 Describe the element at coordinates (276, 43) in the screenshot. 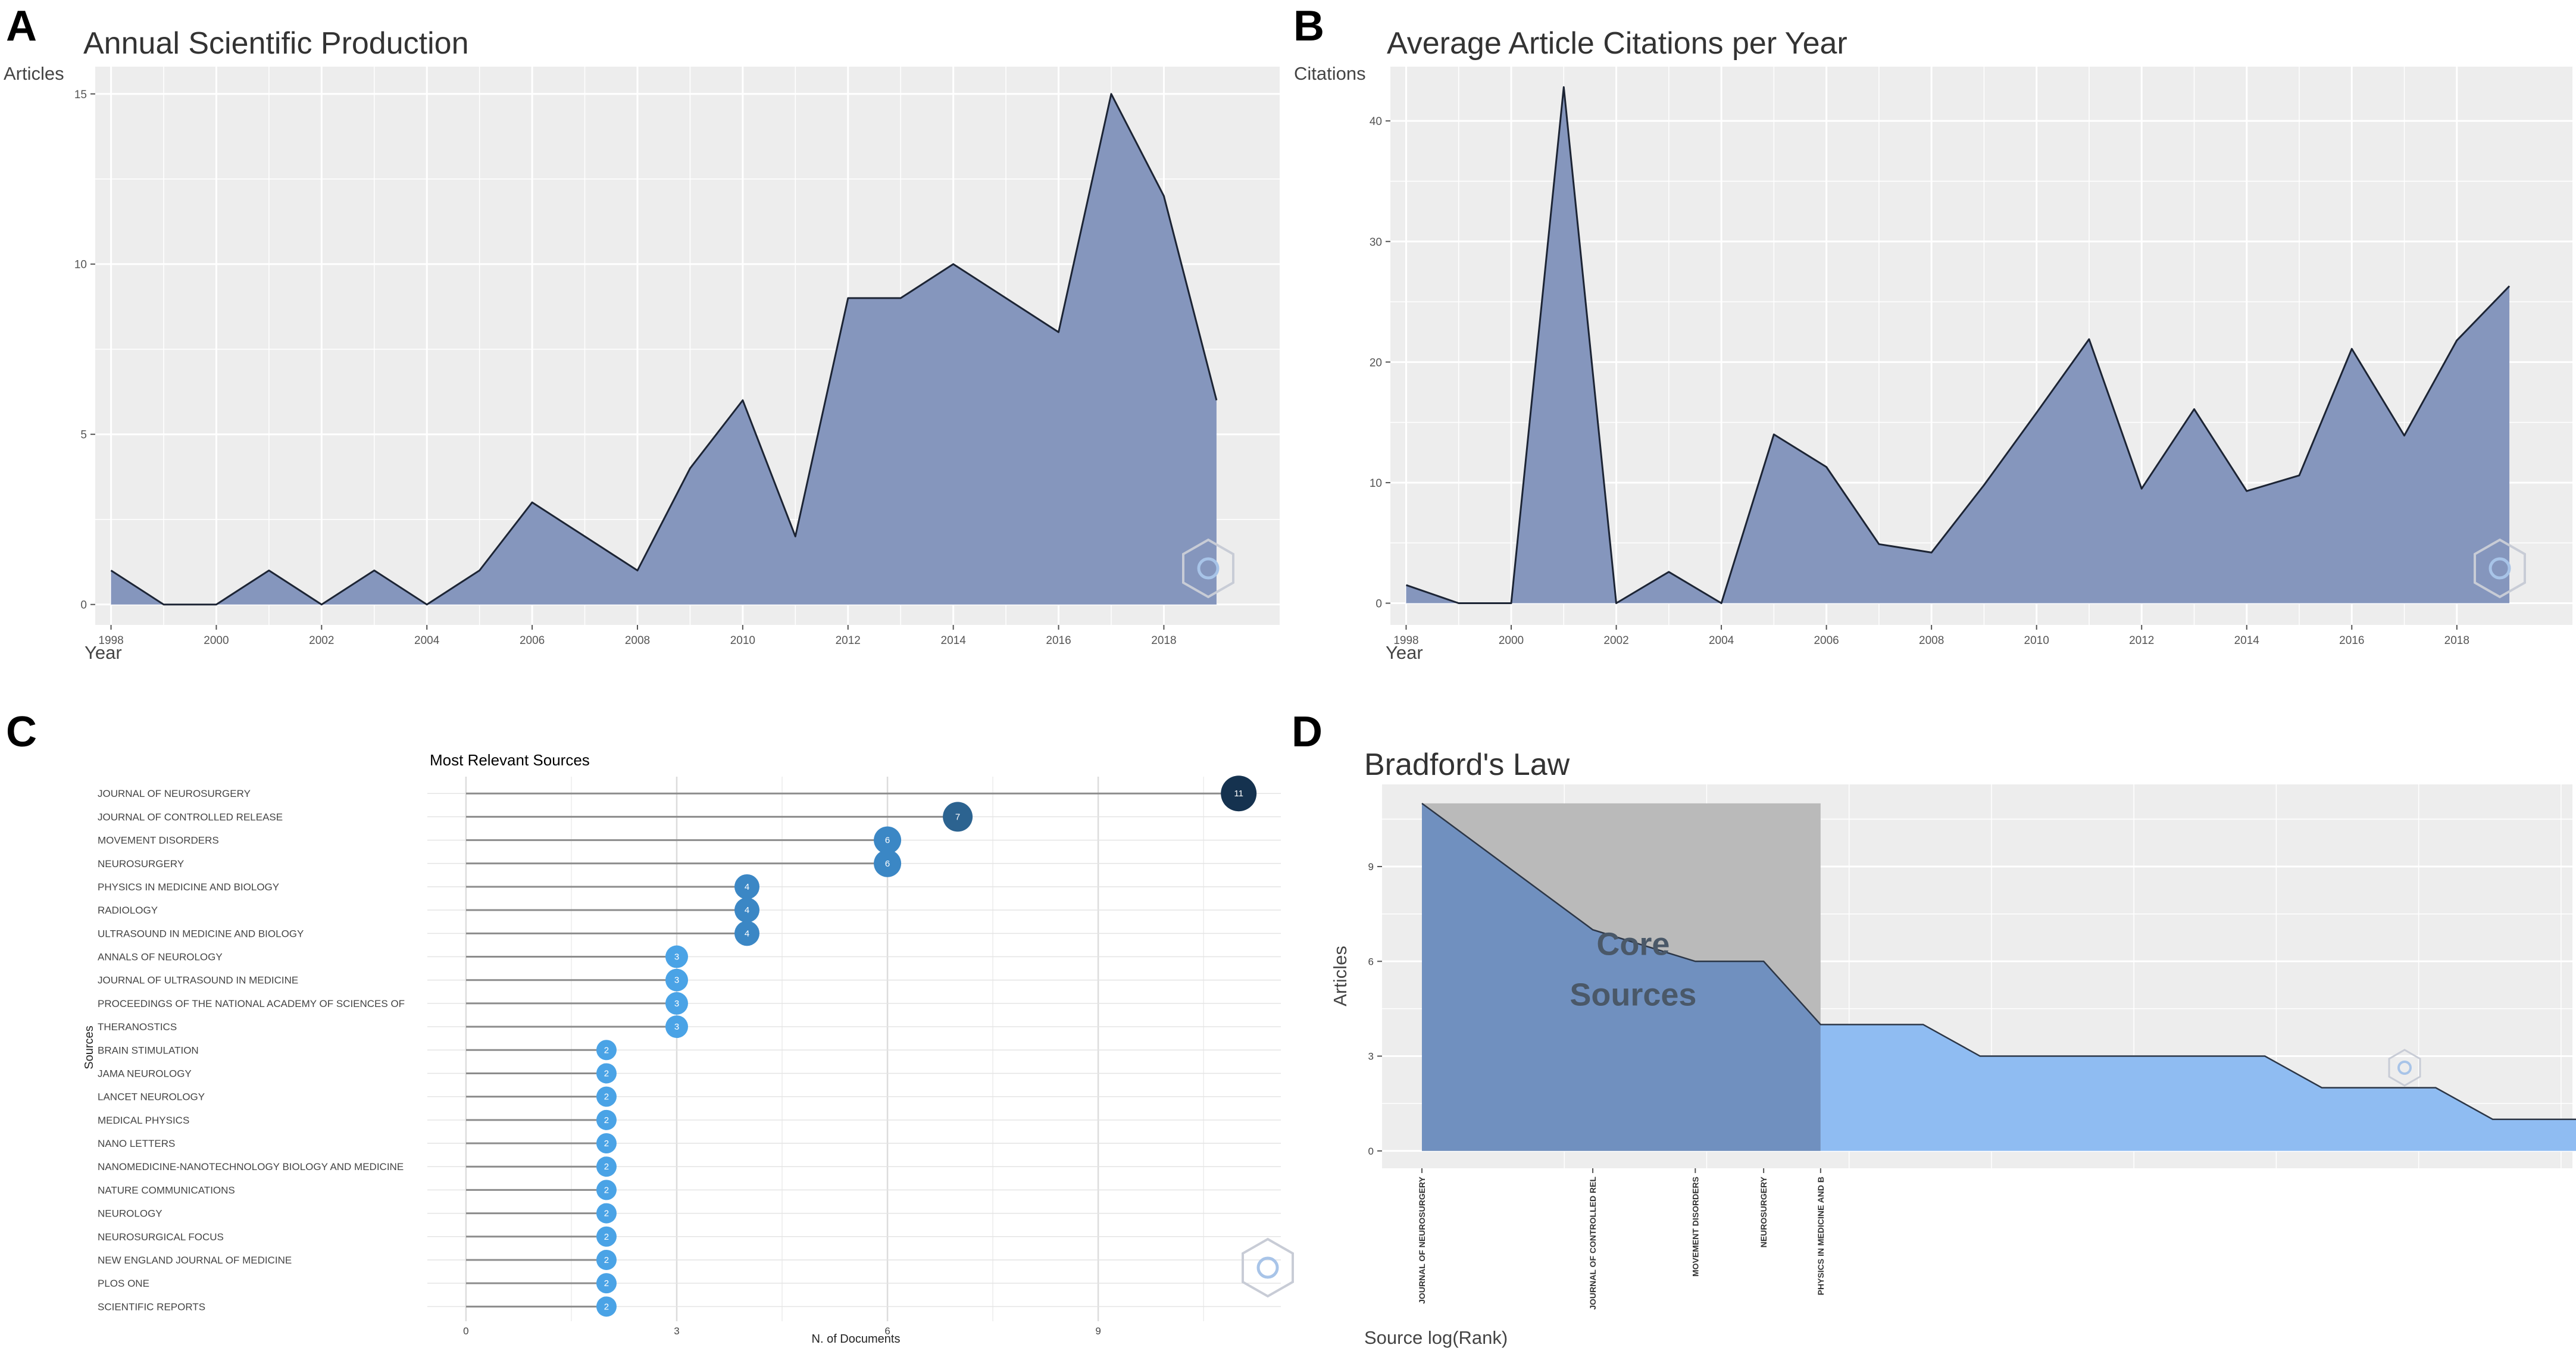

I see `chart-a-title: Annual Scientific Production` at that location.